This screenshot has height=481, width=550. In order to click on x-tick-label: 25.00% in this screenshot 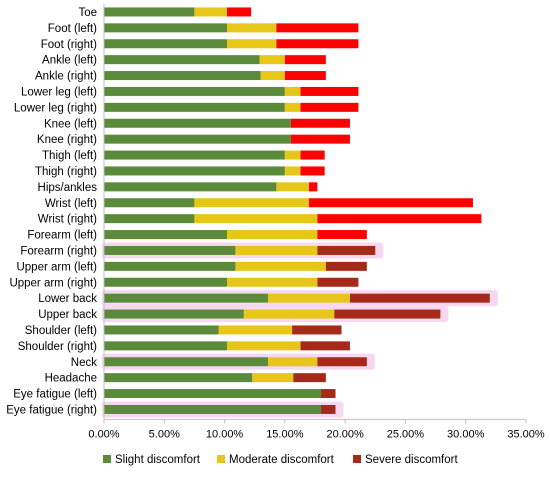, I will do `click(406, 434)`.